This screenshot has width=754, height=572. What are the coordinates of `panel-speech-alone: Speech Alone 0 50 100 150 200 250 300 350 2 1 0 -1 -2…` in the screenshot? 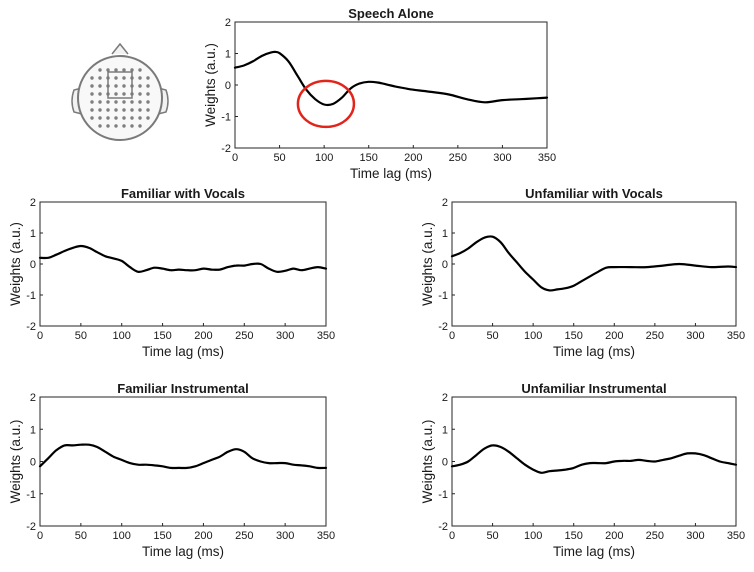 It's located at (379, 93).